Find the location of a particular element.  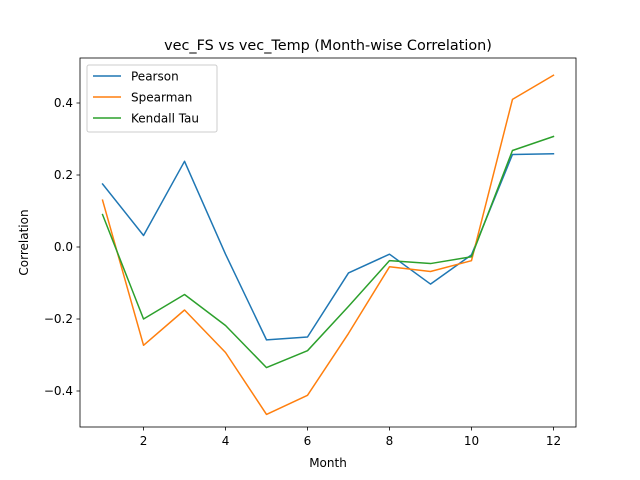

legend-label: Pearson is located at coordinates (155, 76).